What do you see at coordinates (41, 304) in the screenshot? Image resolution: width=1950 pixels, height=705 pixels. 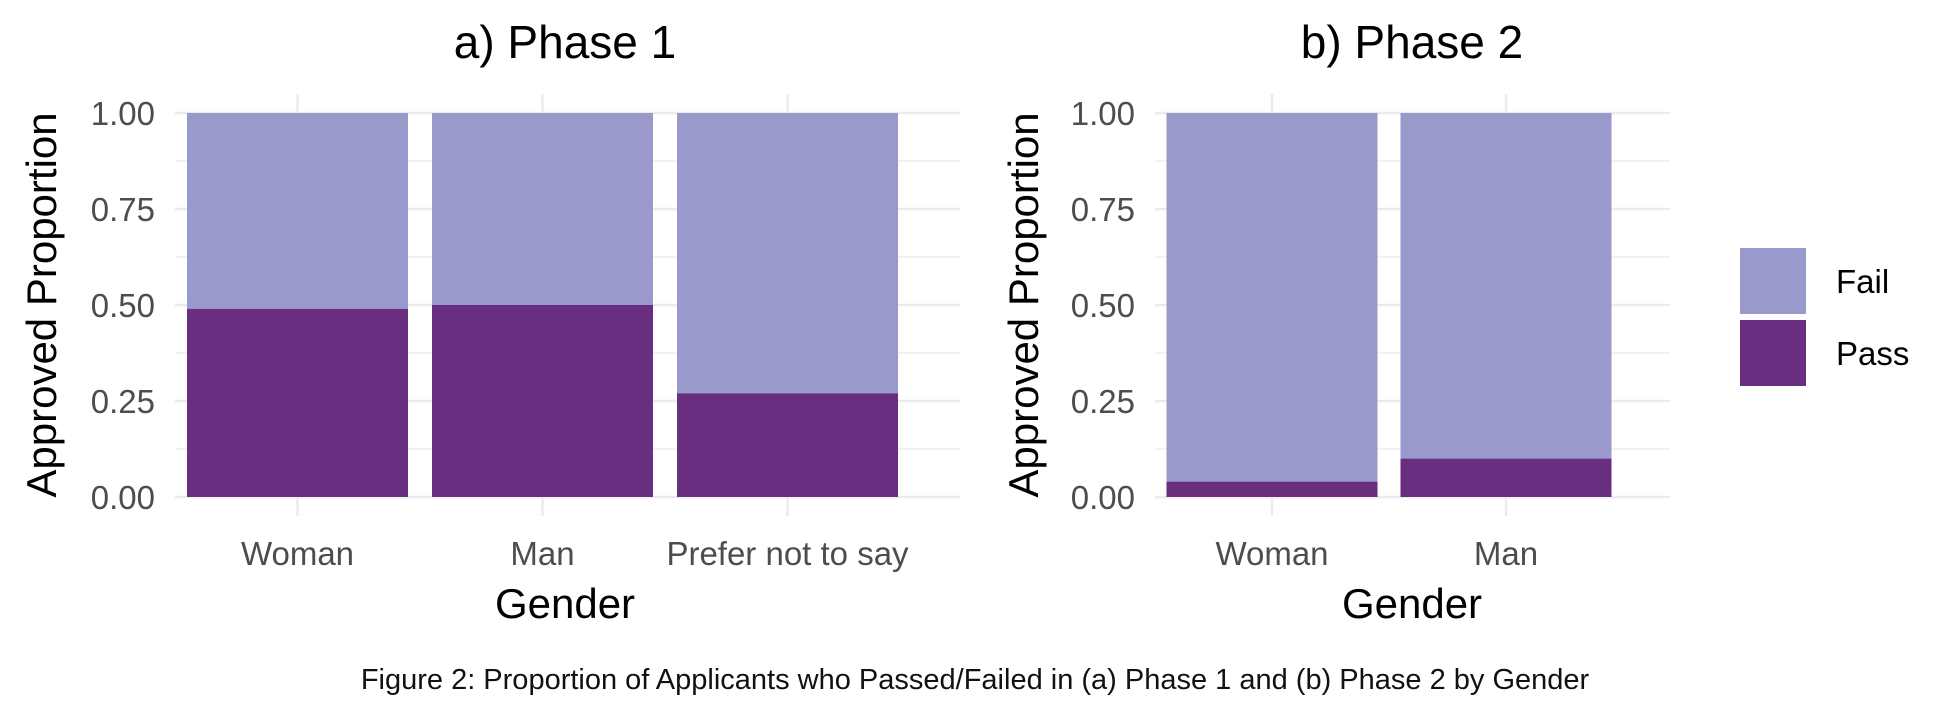 I see `panel-1-y-axis-title: Approved Proportion` at bounding box center [41, 304].